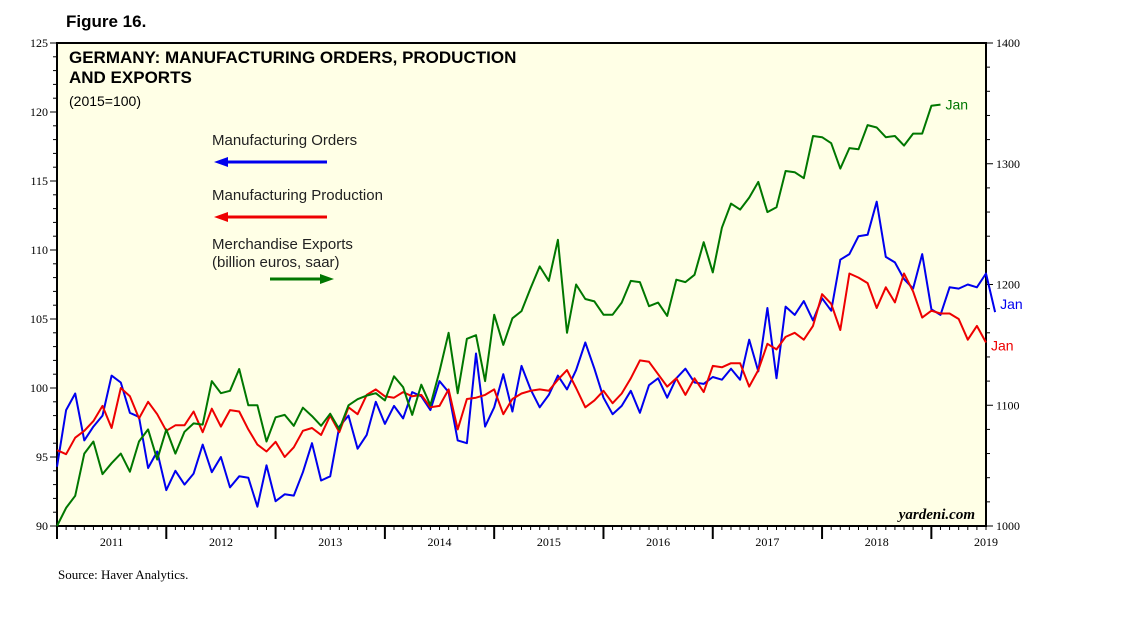  I want to click on x-axis-tick-label: 2017, so click(767, 542).